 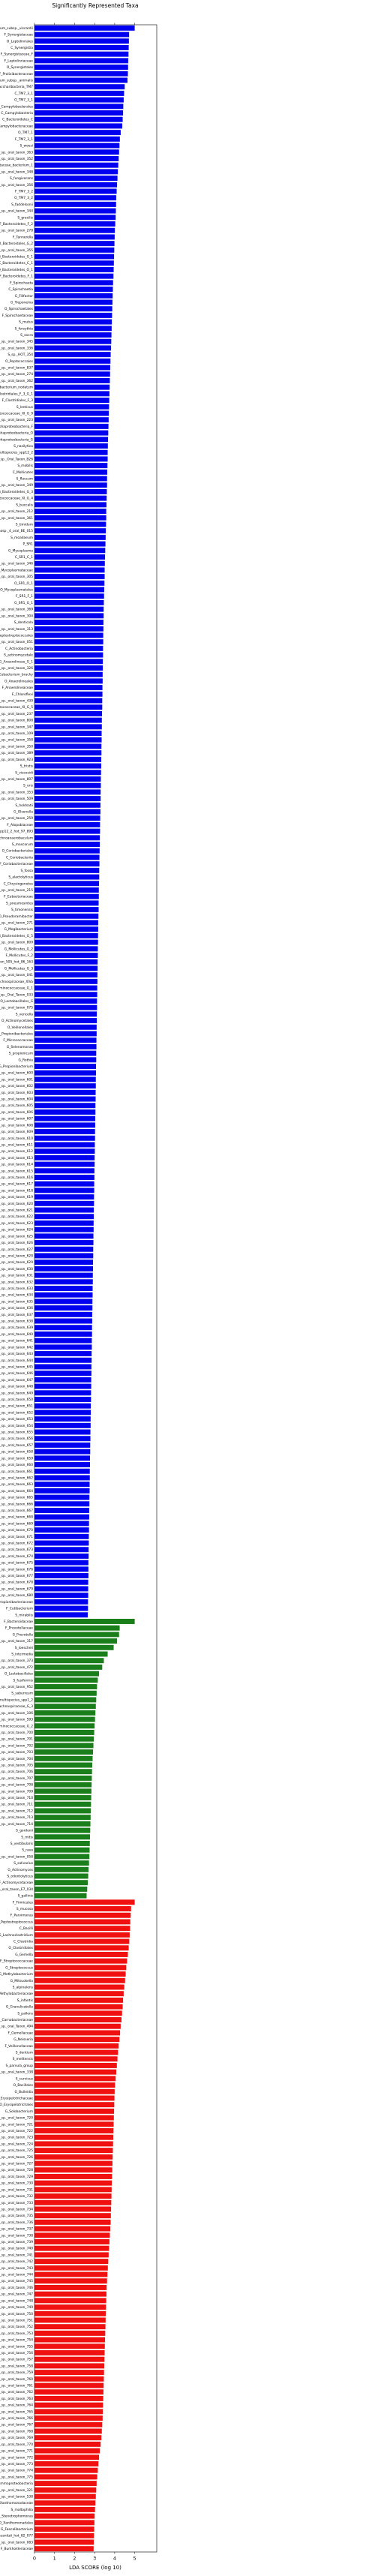 I want to click on y-tick-label: S_sp._oral_taxon_837, so click(x=16, y=368).